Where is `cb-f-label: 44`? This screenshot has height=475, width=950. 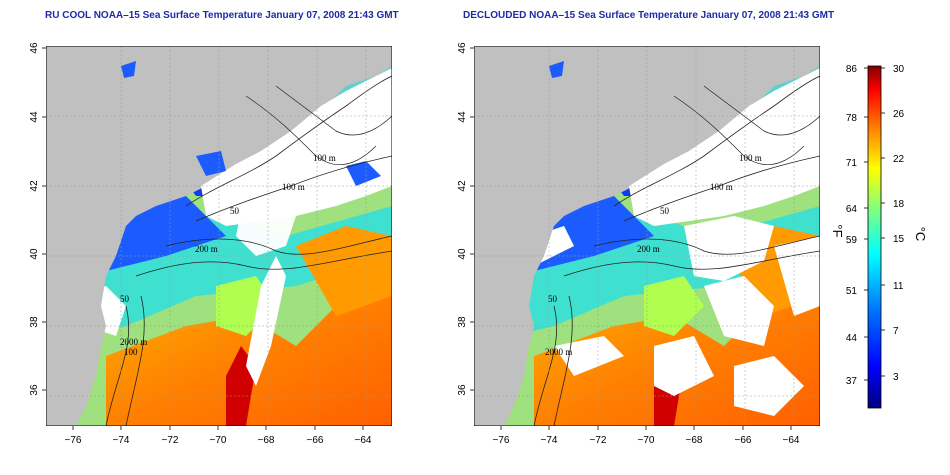
cb-f-label: 44 is located at coordinates (852, 338).